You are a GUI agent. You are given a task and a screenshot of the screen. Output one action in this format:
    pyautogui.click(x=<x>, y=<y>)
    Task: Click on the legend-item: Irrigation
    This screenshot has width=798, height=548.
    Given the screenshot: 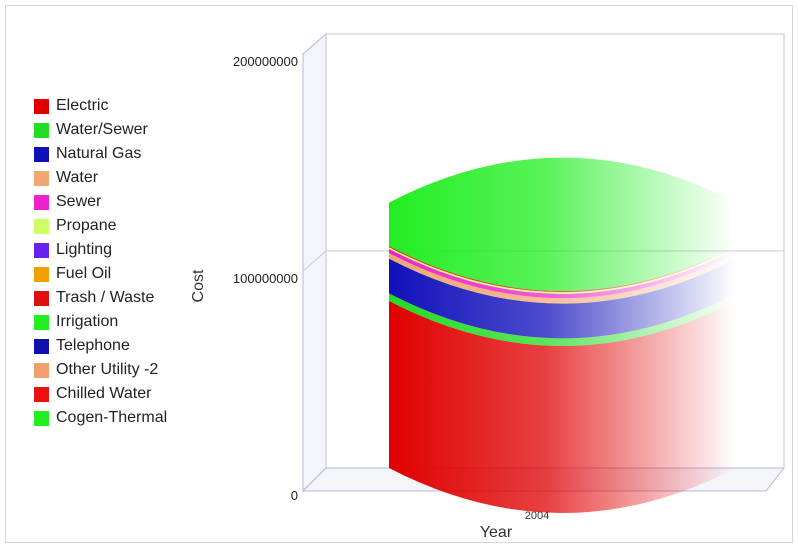 What is the action you would take?
    pyautogui.click(x=100, y=322)
    